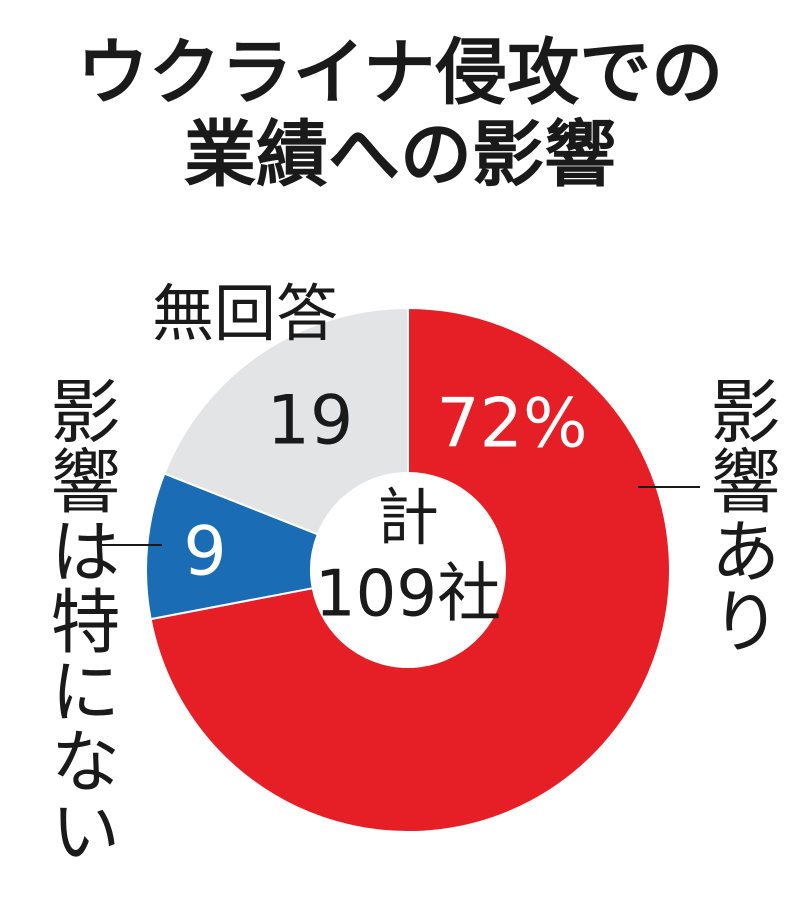 This screenshot has height=905, width=800. I want to click on category-label: 影響は特にない, so click(80, 620).